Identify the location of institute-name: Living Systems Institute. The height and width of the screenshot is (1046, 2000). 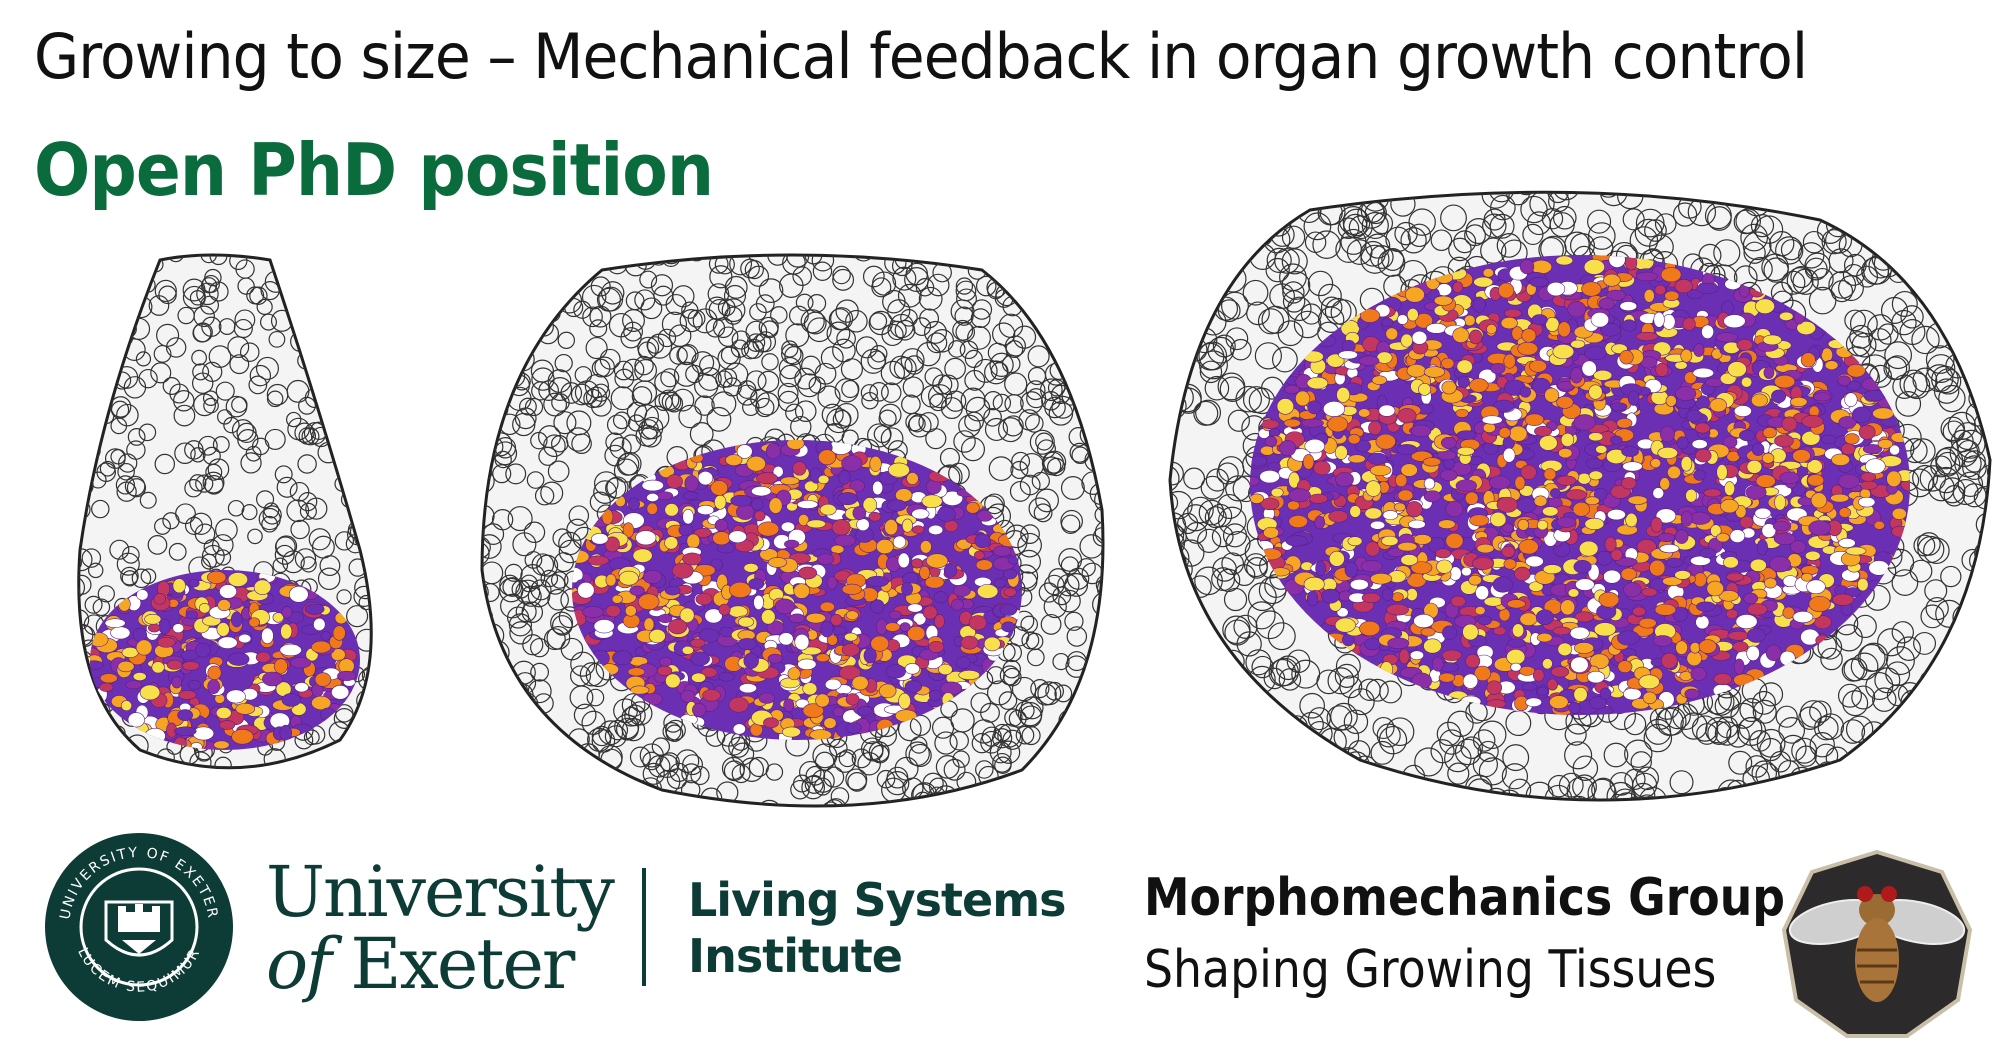
(877, 928).